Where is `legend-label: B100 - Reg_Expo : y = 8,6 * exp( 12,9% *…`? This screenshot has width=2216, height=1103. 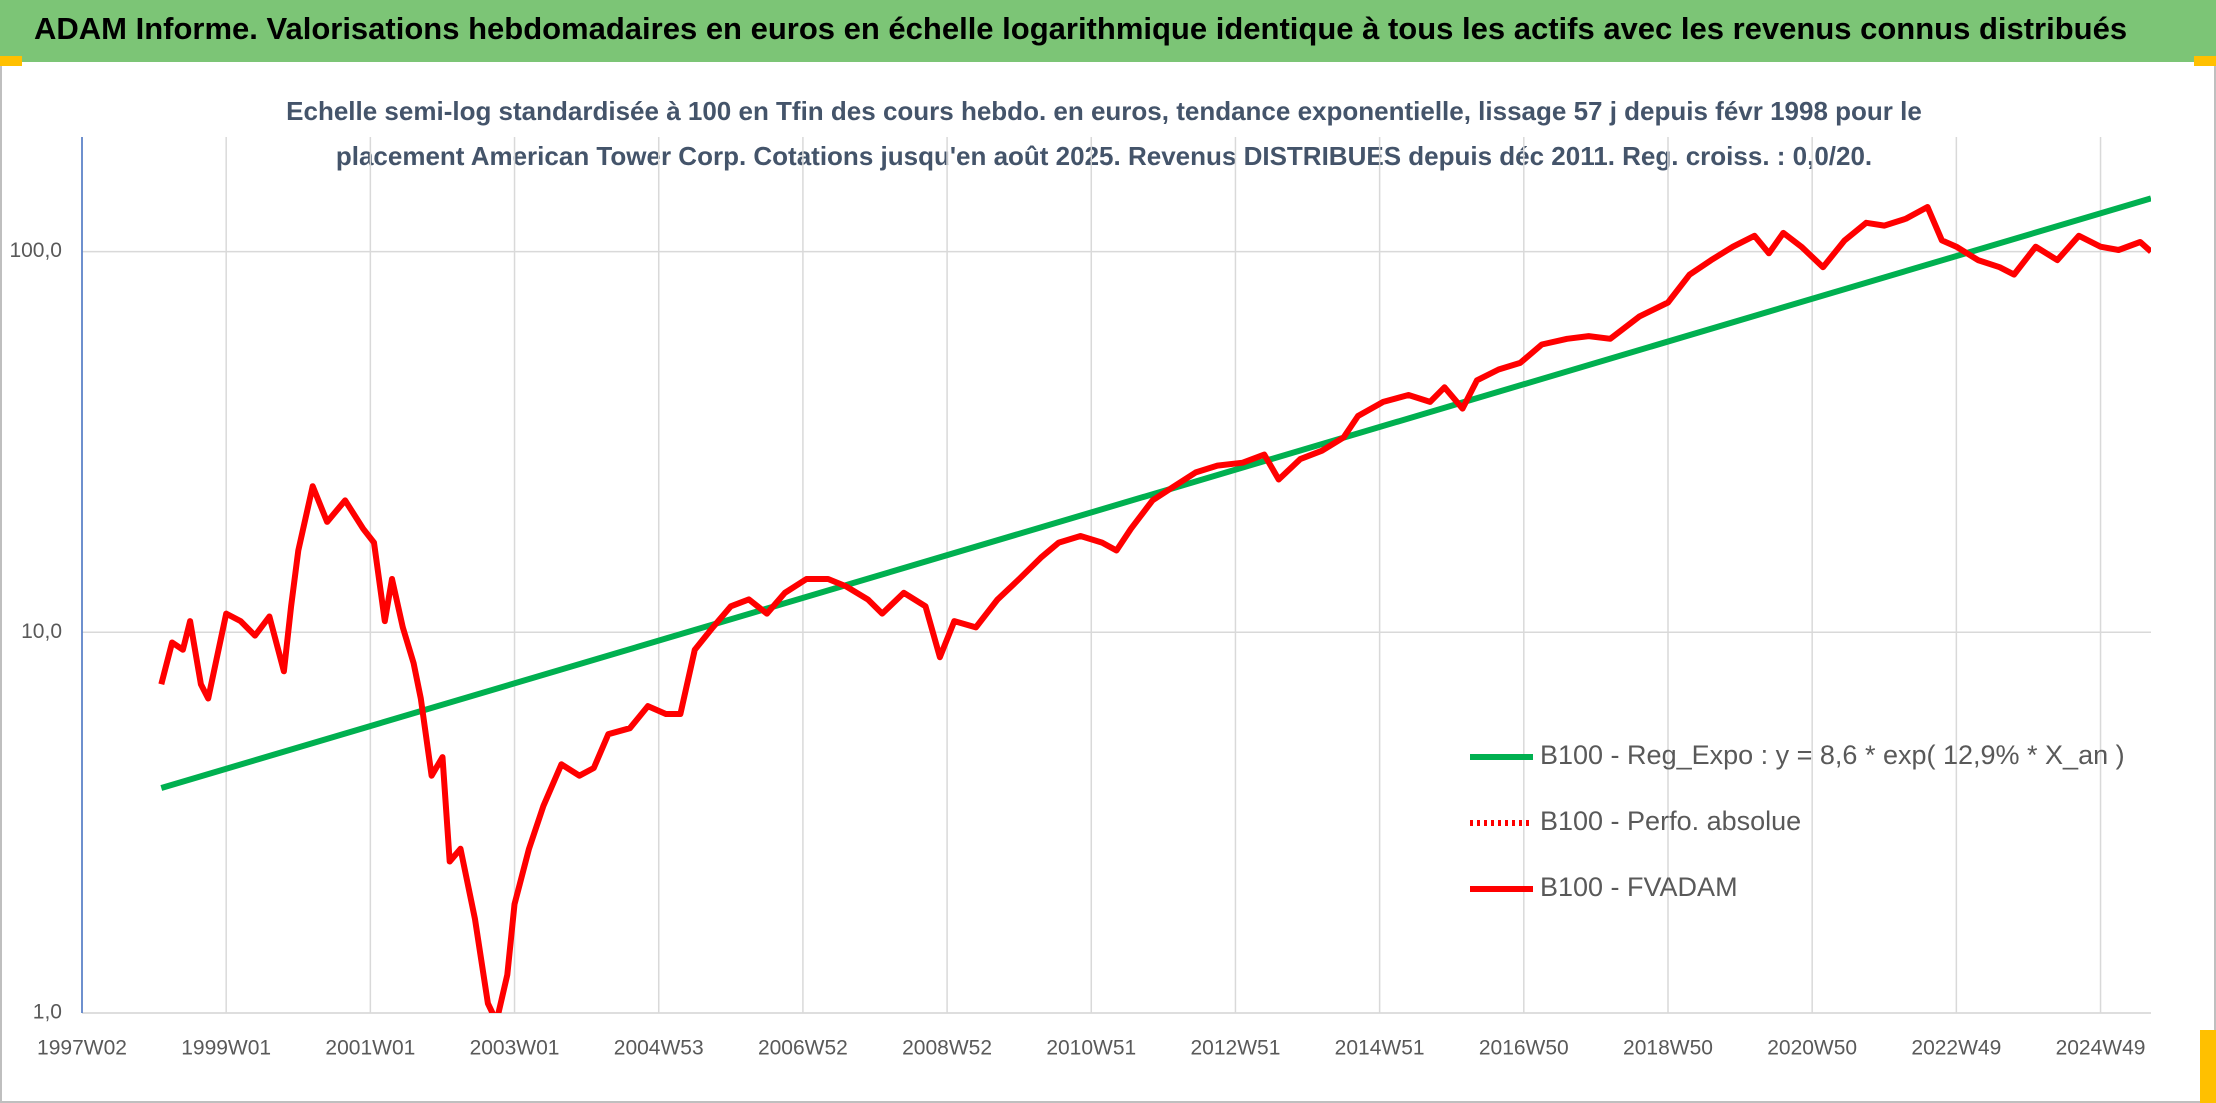 legend-label: B100 - Reg_Expo : y = 8,6 * exp( 12,9% *… is located at coordinates (1832, 755).